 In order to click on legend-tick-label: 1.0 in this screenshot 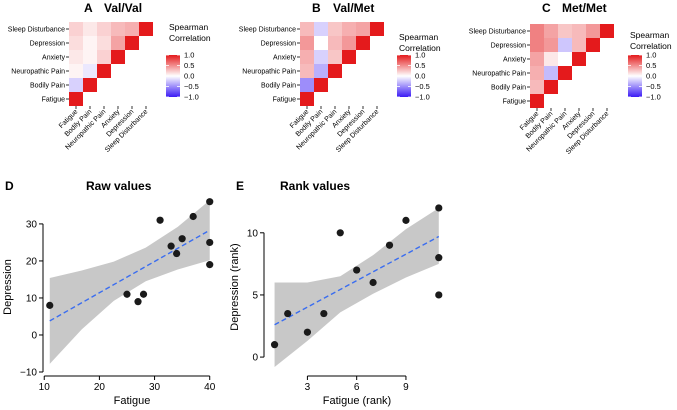, I will do `click(651, 55)`.